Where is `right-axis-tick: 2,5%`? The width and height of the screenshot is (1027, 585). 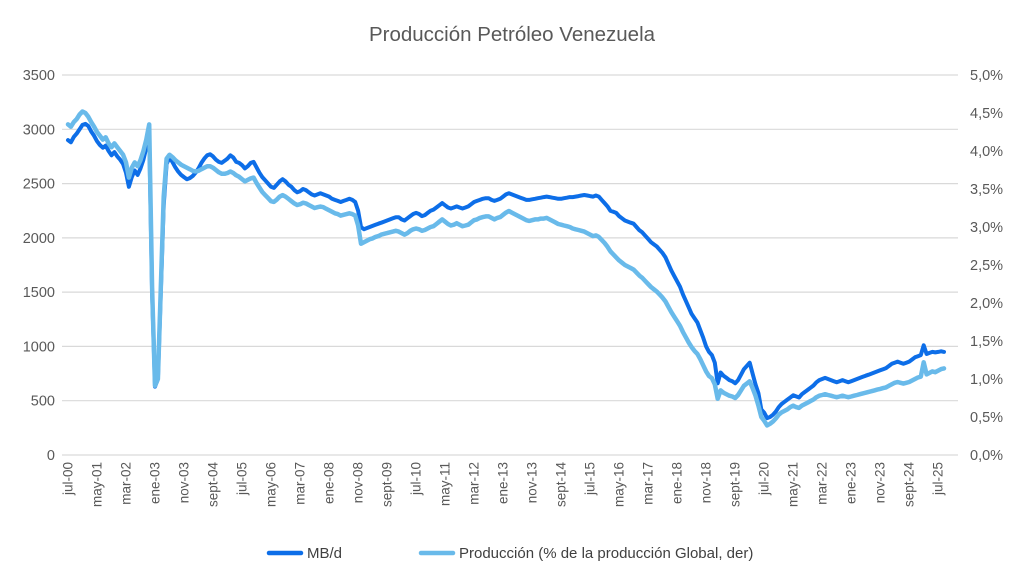
right-axis-tick: 2,5% is located at coordinates (986, 266).